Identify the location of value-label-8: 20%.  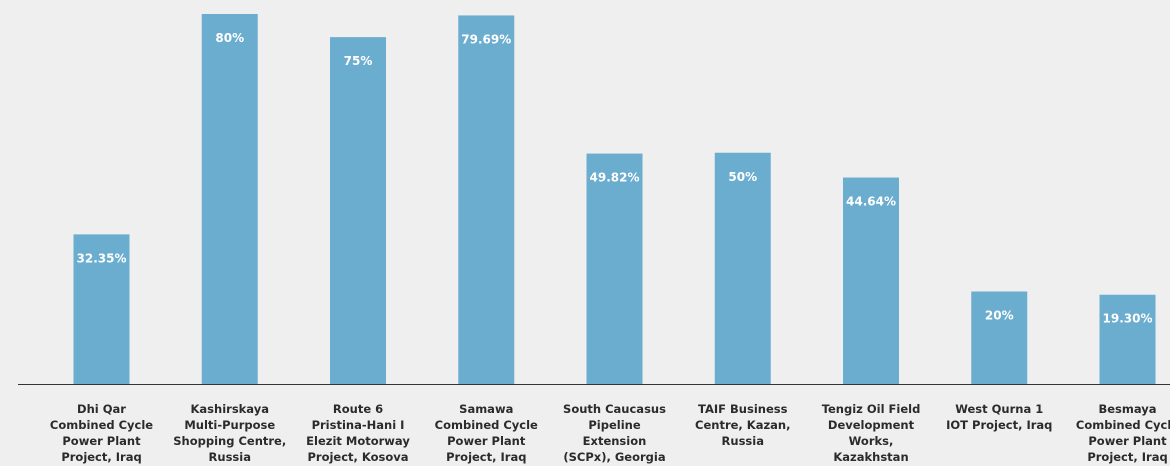
(999, 316).